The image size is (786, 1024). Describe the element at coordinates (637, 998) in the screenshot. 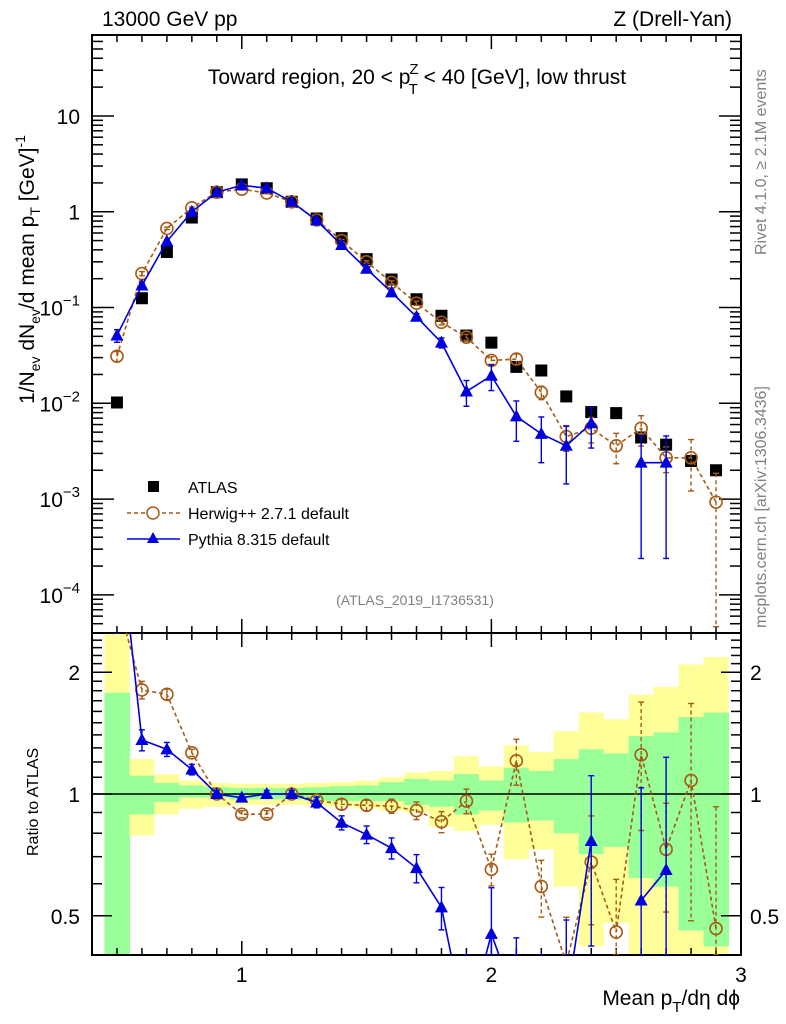

I see `xlabel-a: Mean p` at that location.